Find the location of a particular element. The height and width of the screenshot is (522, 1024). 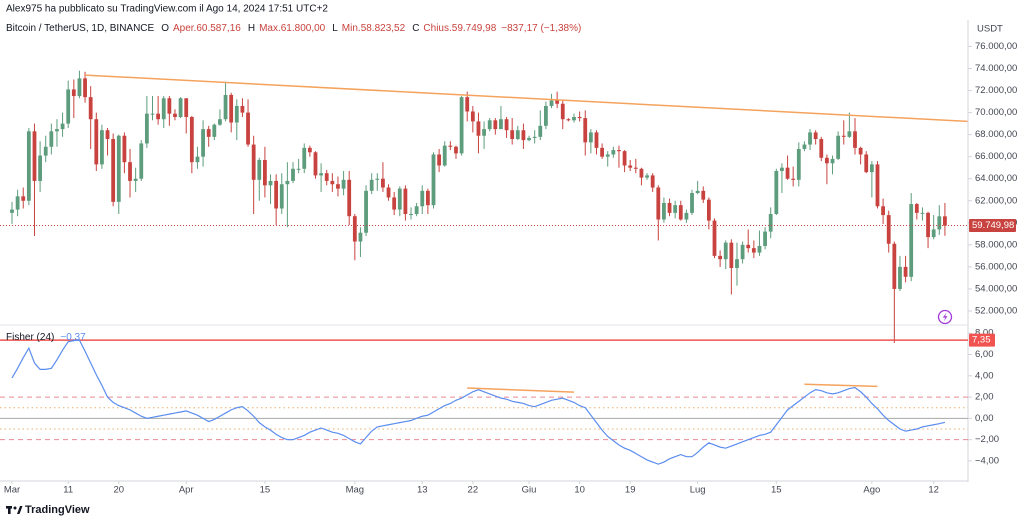

x-tick-label: Apr is located at coordinates (186, 490).